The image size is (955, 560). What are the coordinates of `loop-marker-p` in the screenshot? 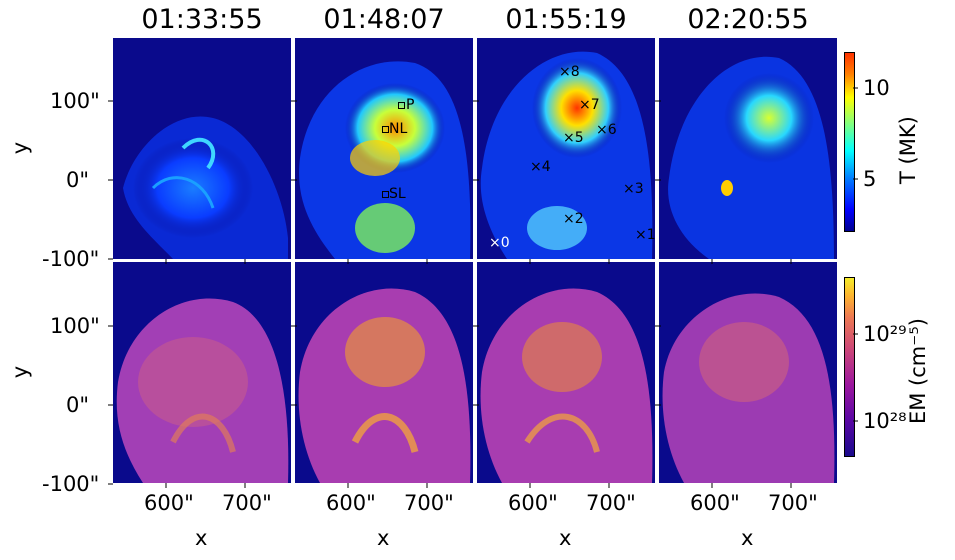 It's located at (401, 105).